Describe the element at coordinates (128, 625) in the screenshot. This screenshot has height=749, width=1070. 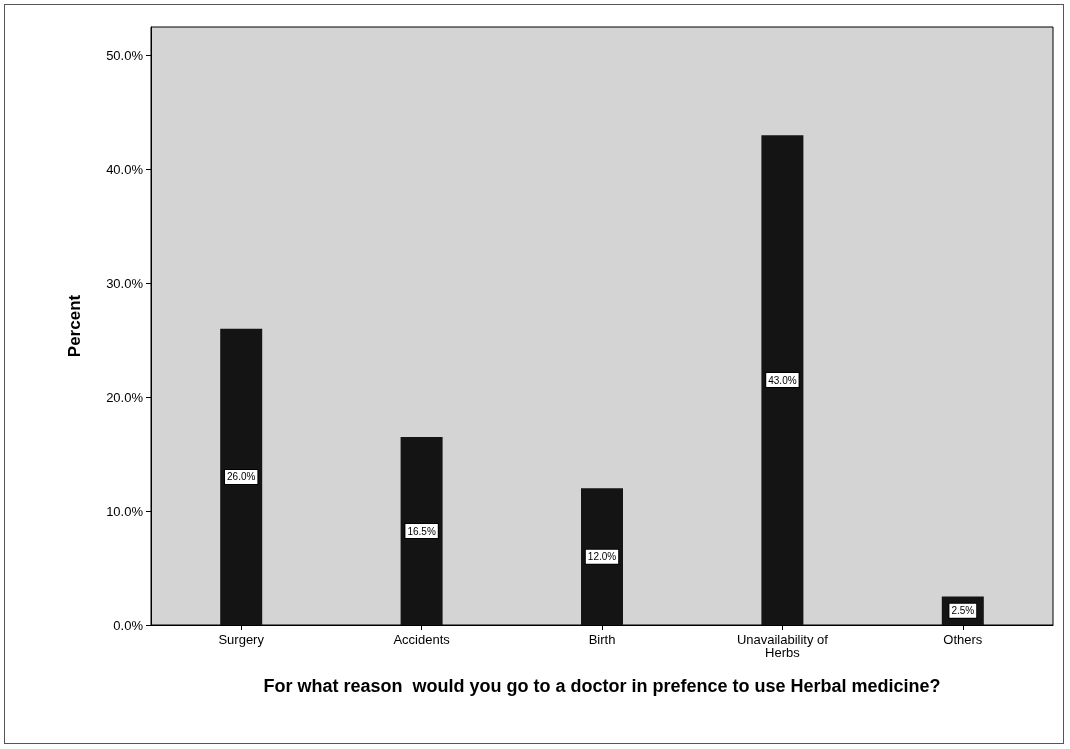
I see `y-tick-label: 0.0%` at that location.